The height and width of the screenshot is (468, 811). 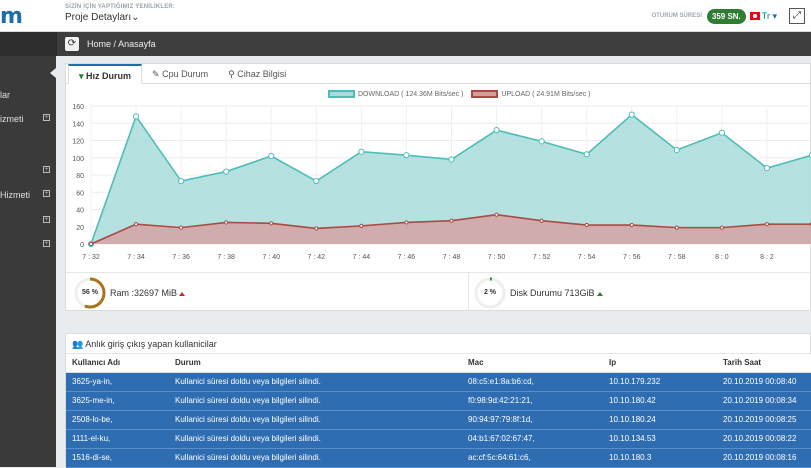 What do you see at coordinates (117, 363) in the screenshot?
I see `col-username: Kullanıcı Adı` at bounding box center [117, 363].